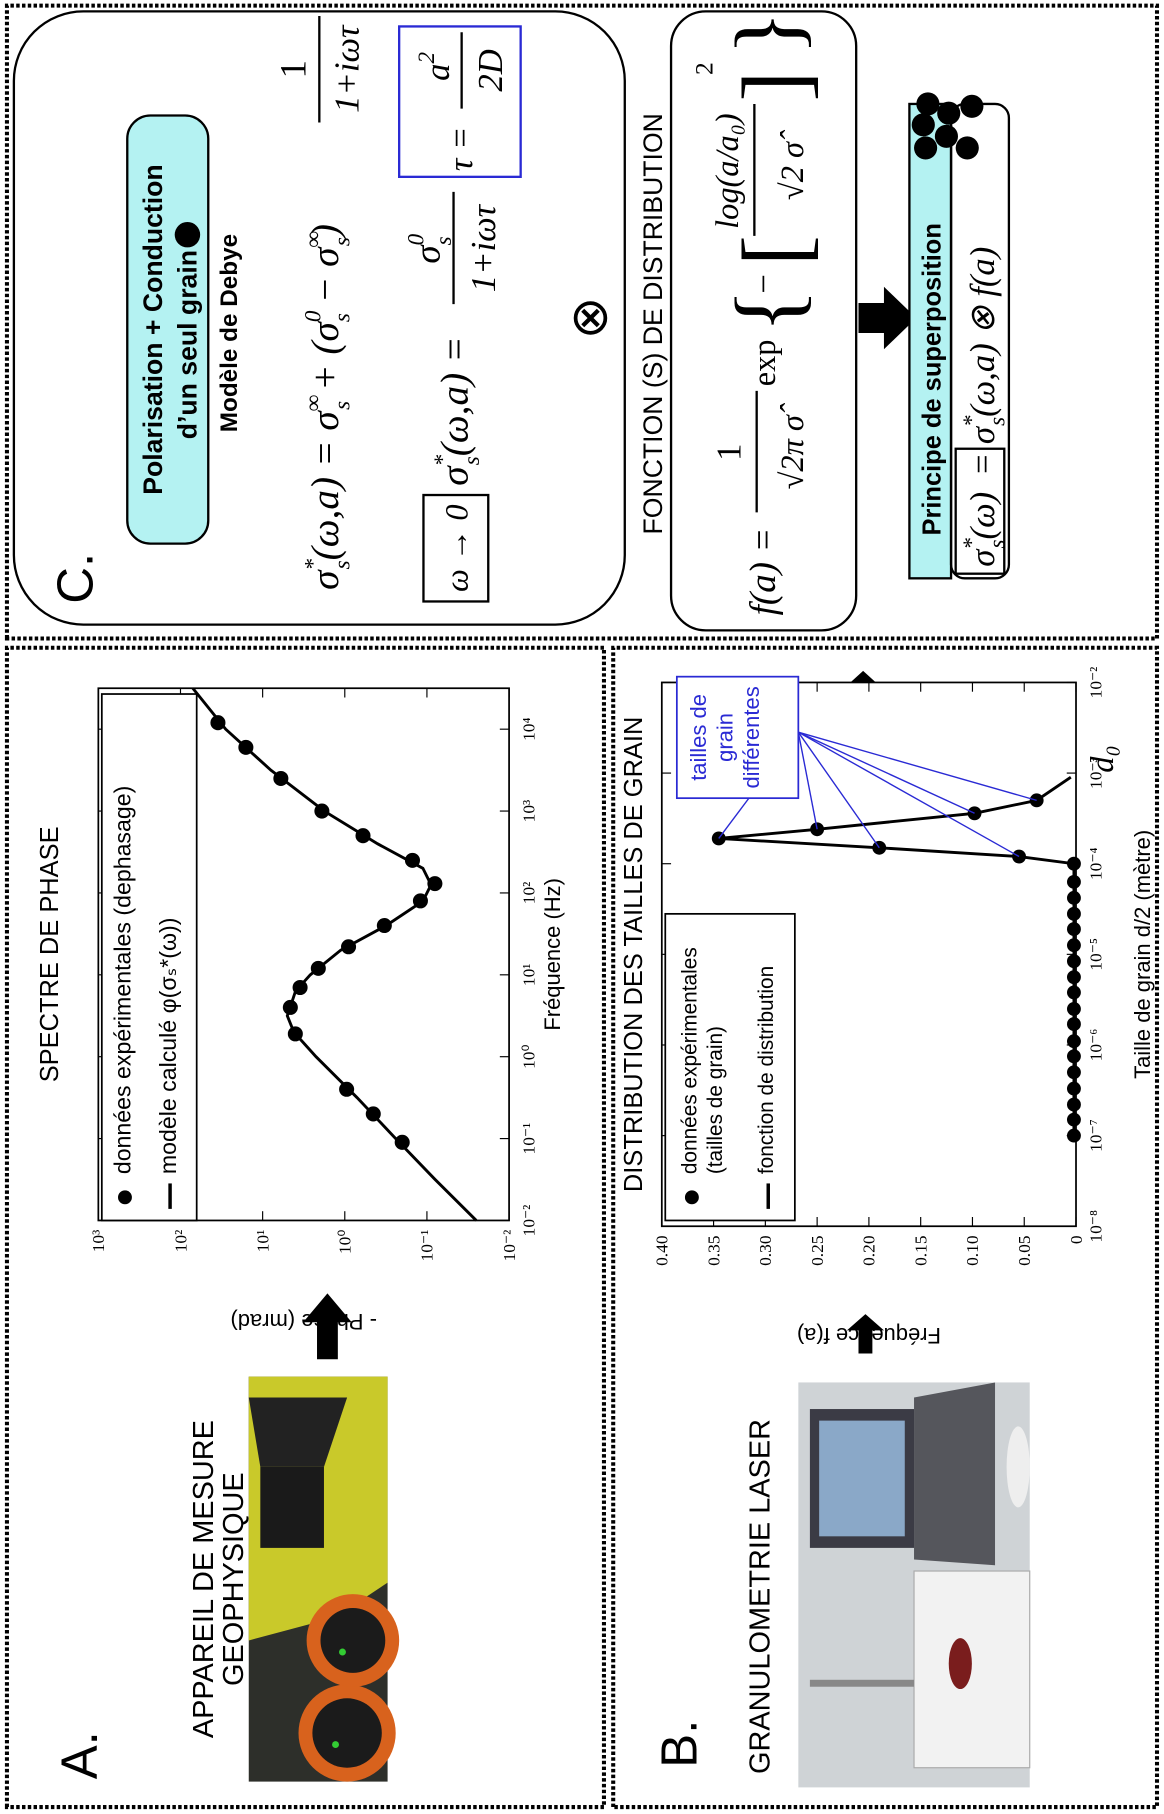 The height and width of the screenshot is (1814, 1164). What do you see at coordinates (920, 1250) in the screenshot?
I see `y-tick-label: 0.15` at bounding box center [920, 1250].